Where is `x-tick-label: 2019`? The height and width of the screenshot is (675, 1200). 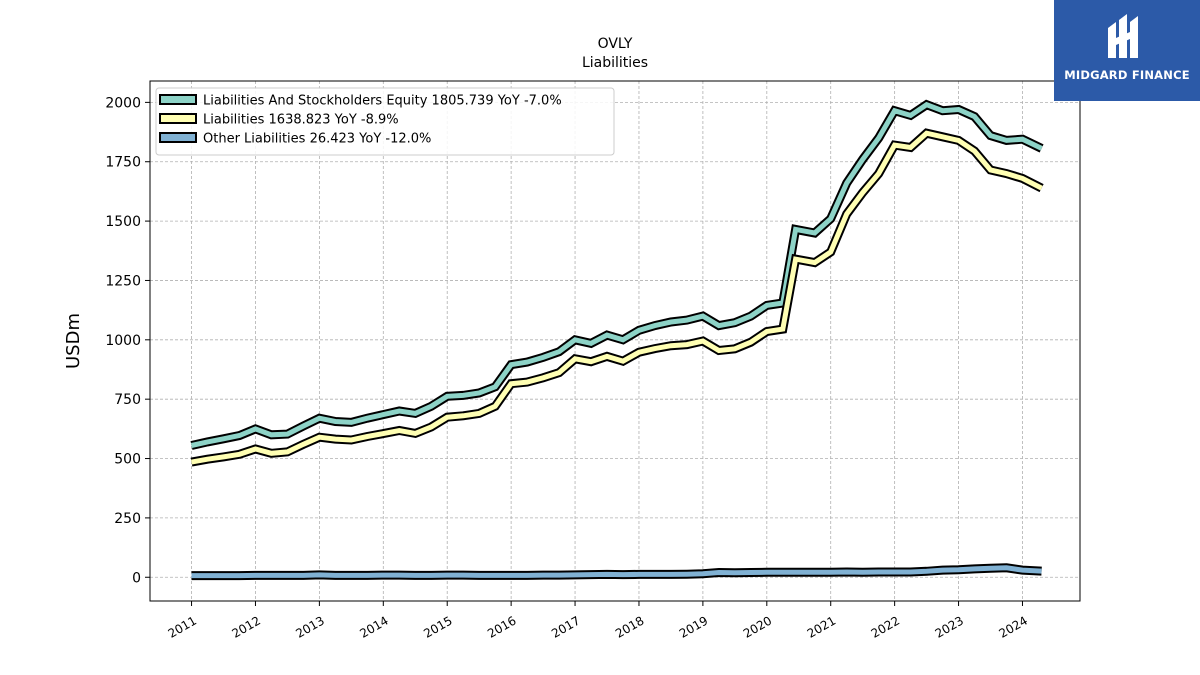
x-tick-label: 2019 is located at coordinates (693, 626).